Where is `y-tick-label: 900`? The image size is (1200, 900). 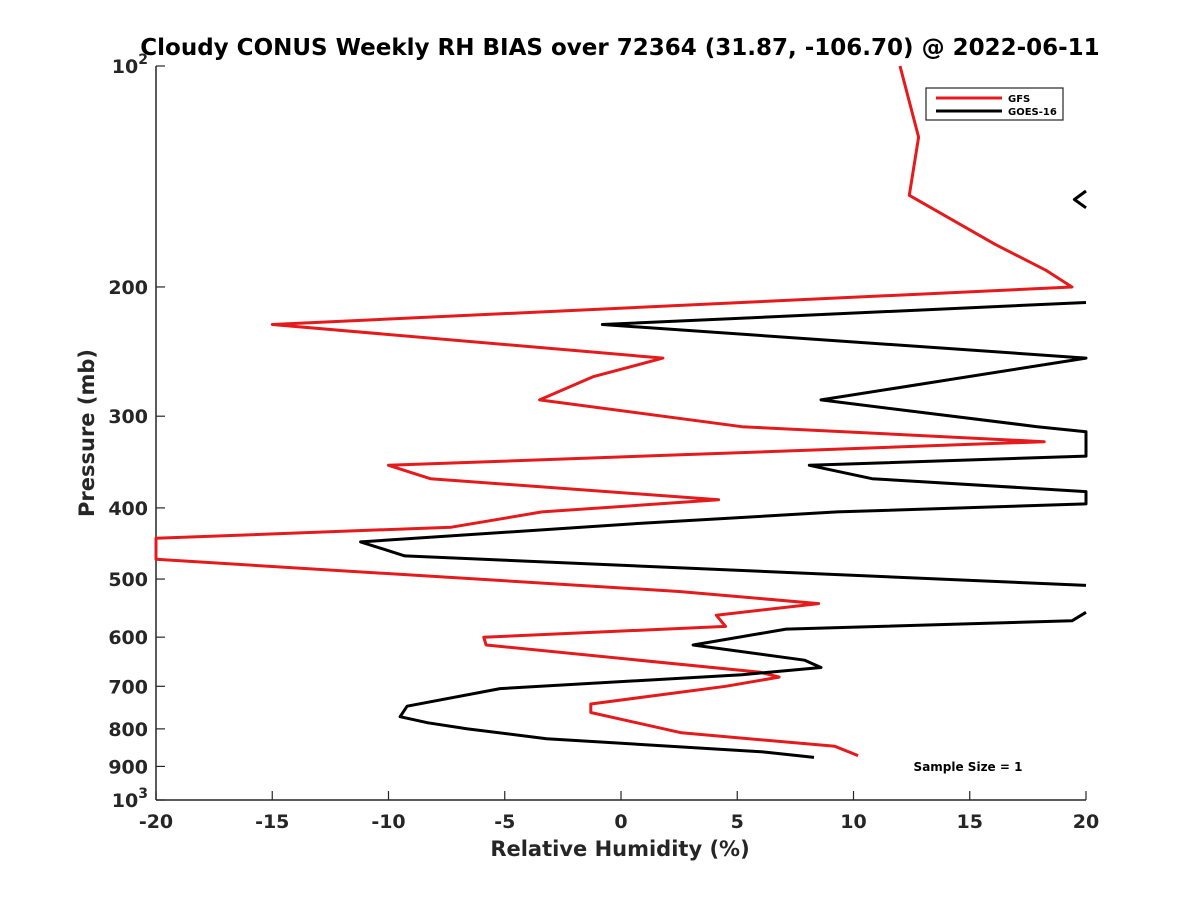 y-tick-label: 900 is located at coordinates (128, 767).